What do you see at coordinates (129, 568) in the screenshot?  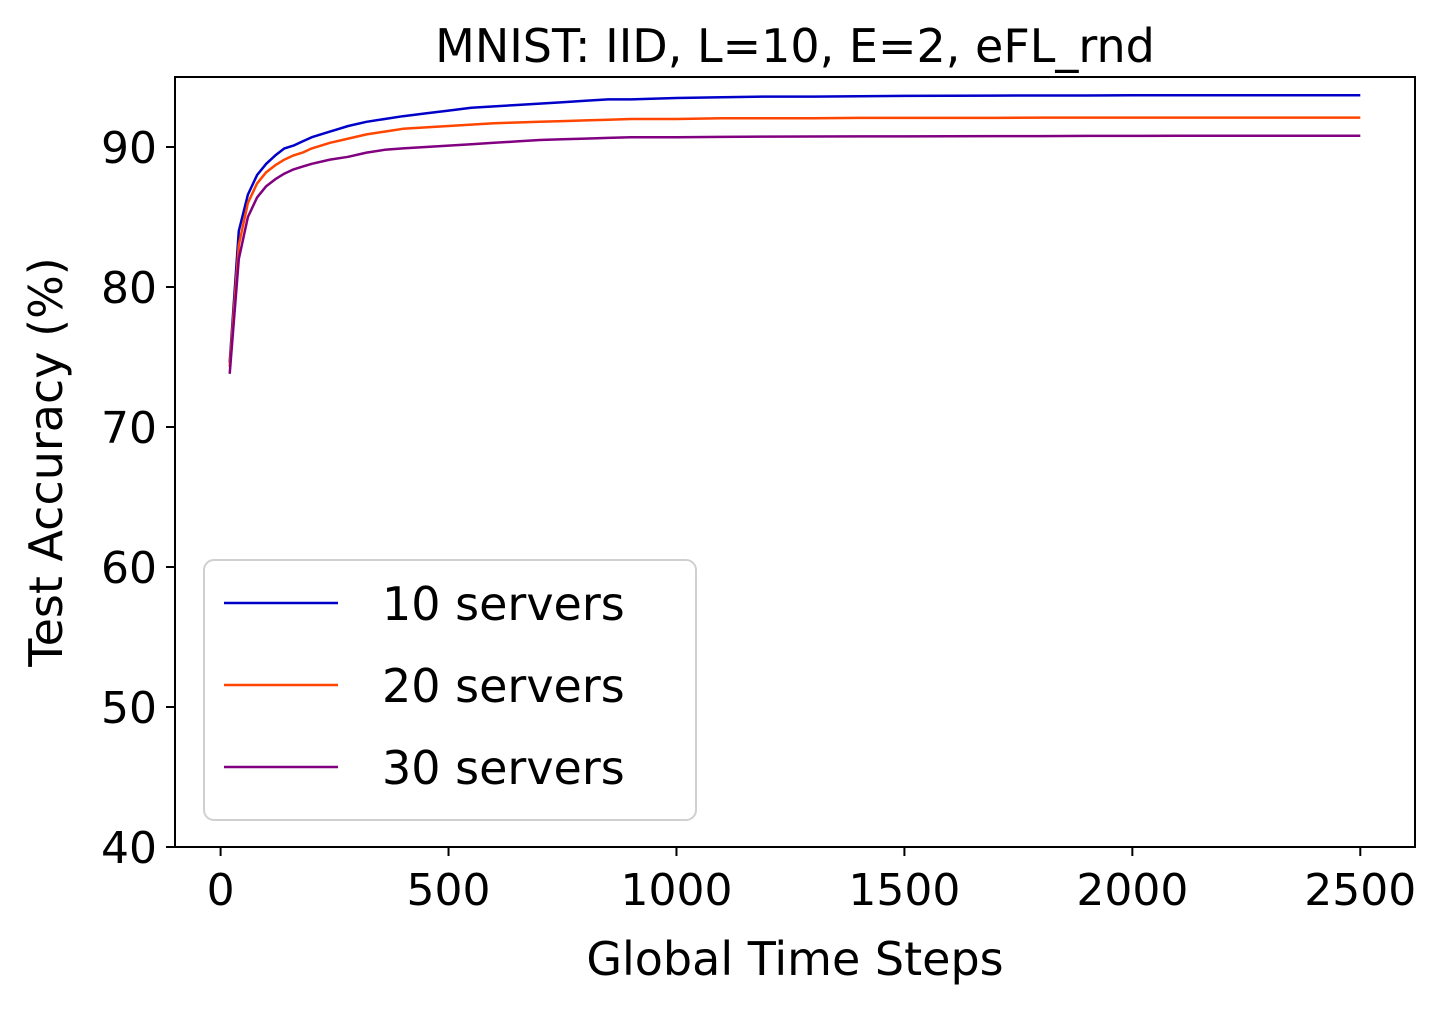 I see `y-tick-label: 60` at bounding box center [129, 568].